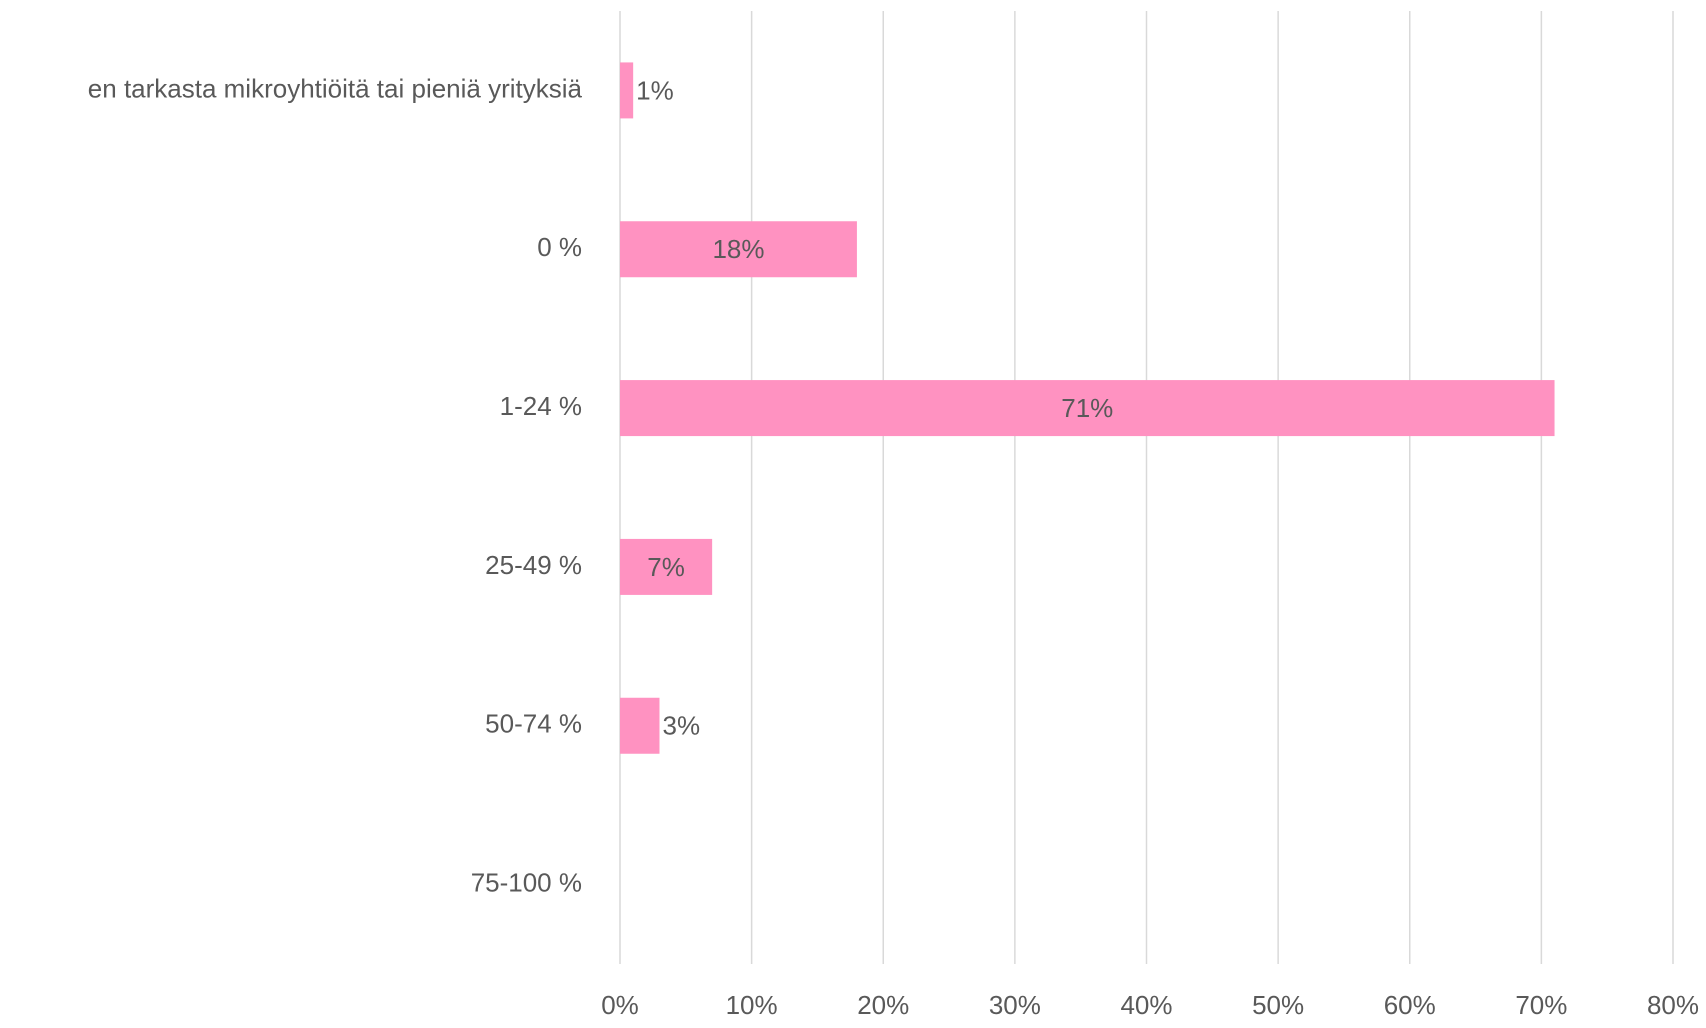 The height and width of the screenshot is (1028, 1706). Describe the element at coordinates (1015, 1005) in the screenshot. I see `x-tick-label: 30%` at that location.